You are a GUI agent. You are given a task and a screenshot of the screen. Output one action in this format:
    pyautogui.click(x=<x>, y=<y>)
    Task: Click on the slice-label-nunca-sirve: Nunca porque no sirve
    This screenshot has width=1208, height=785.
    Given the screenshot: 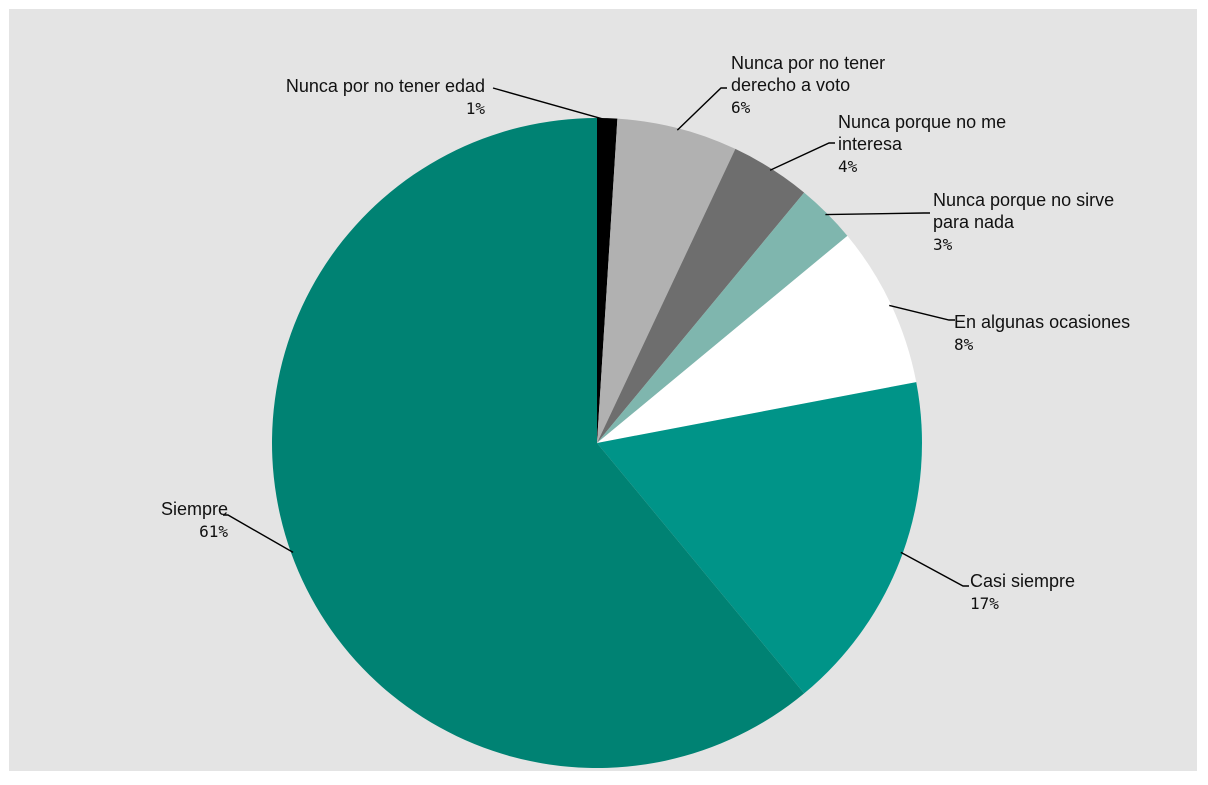 What is the action you would take?
    pyautogui.click(x=1023, y=200)
    